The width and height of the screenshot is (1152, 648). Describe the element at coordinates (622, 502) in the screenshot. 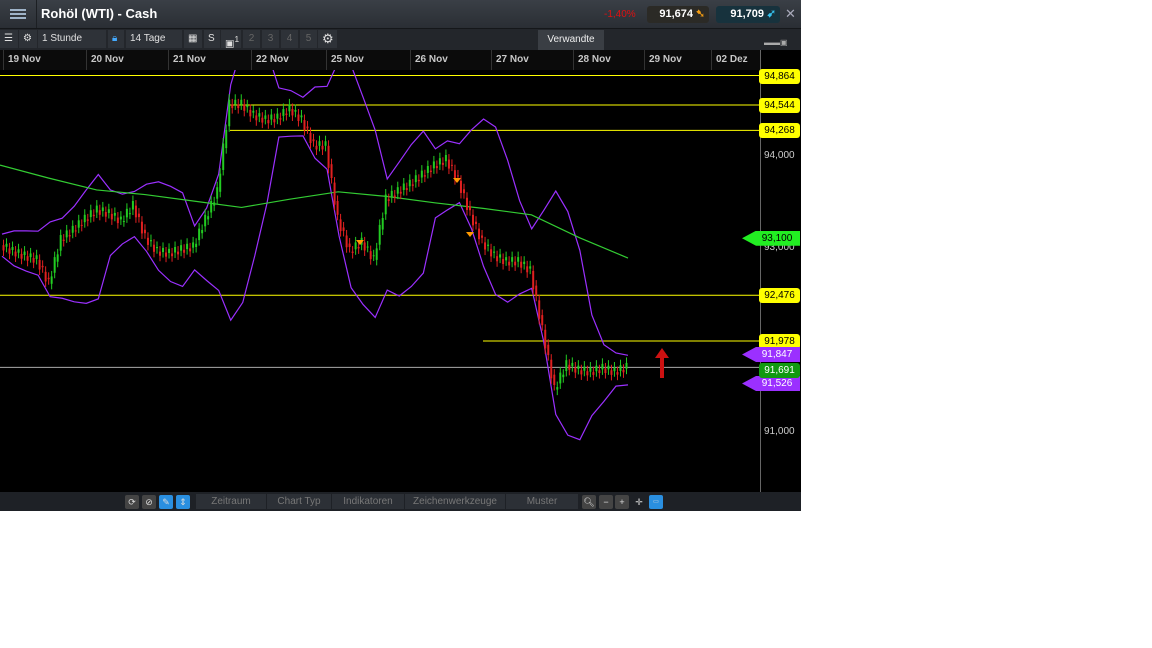

I see `zoom-in-icon: +` at that location.